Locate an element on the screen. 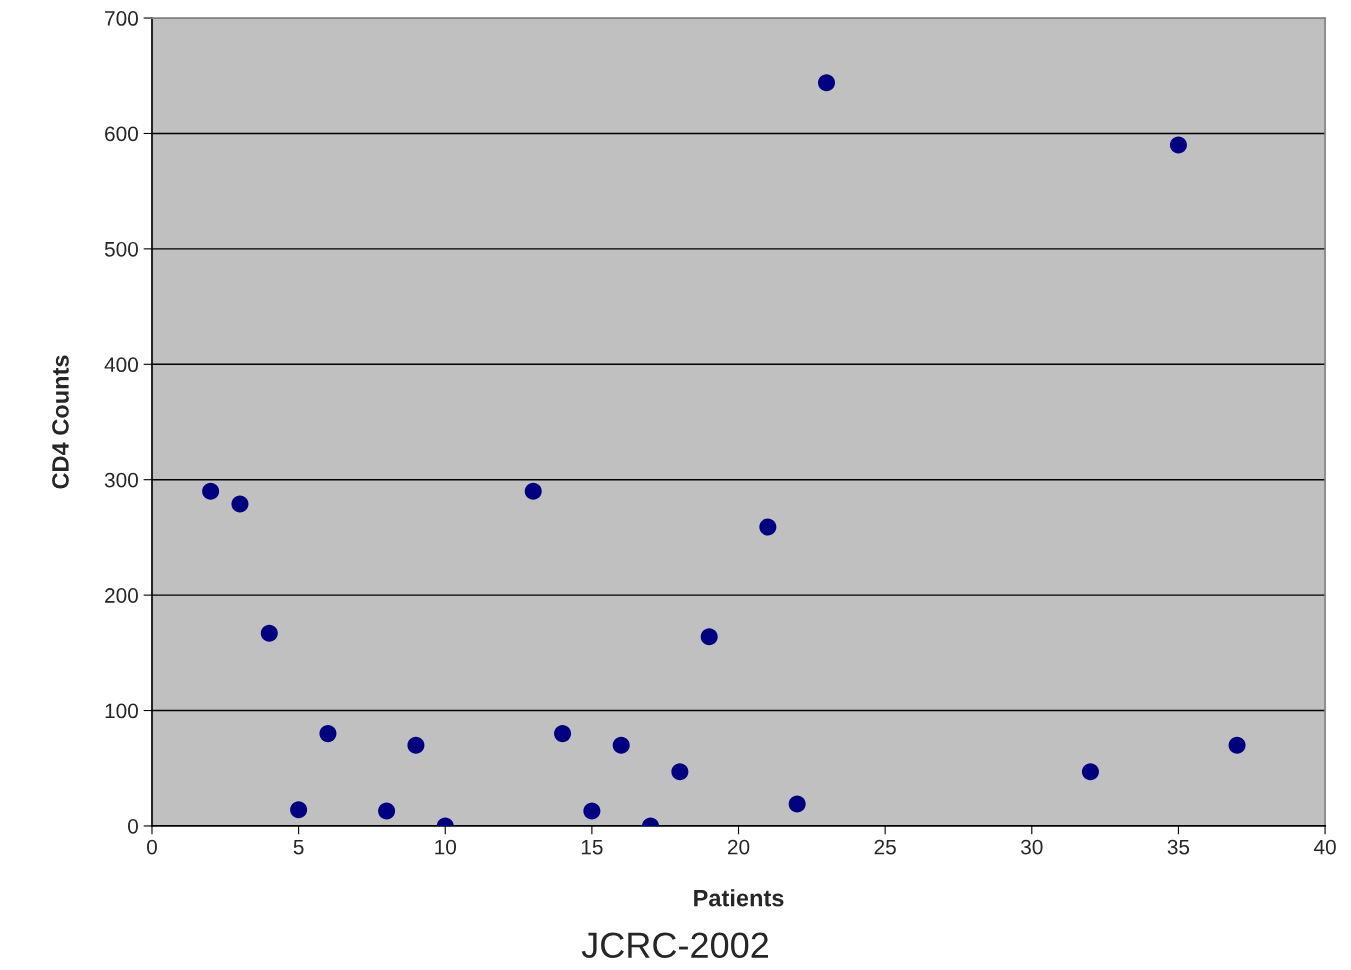 Image resolution: width=1351 pixels, height=970 pixels. x-tick-label: 30 is located at coordinates (1032, 847).